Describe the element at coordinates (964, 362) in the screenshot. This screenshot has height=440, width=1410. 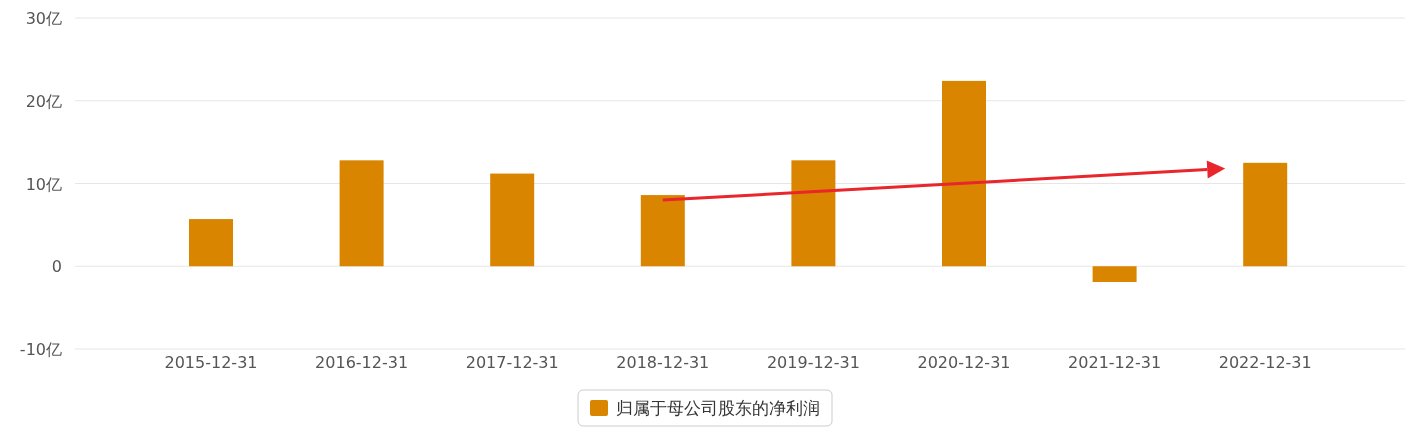
I see `x-tick-label: 2020-12-31` at that location.